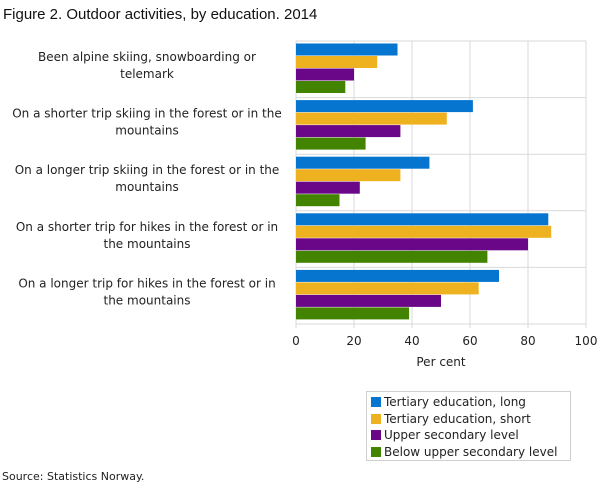  I want to click on legend-item: Below upper secondary level, so click(470, 452).